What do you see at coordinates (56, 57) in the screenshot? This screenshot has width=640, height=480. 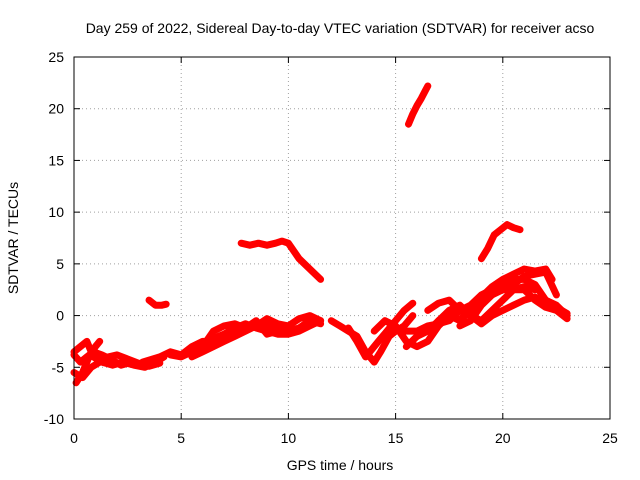 I see `y-tick-label: 25` at bounding box center [56, 57].